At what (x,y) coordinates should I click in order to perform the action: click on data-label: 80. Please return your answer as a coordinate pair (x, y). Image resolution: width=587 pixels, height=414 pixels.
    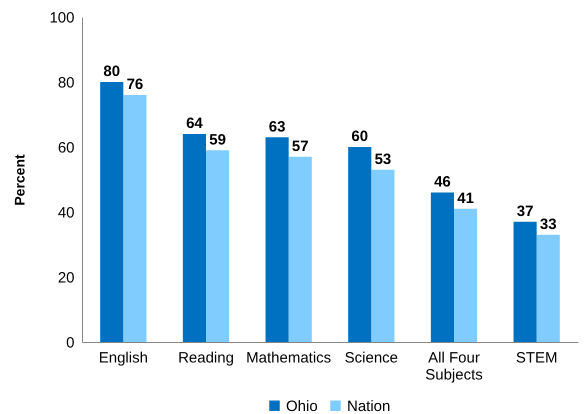
    Looking at the image, I should click on (111, 71).